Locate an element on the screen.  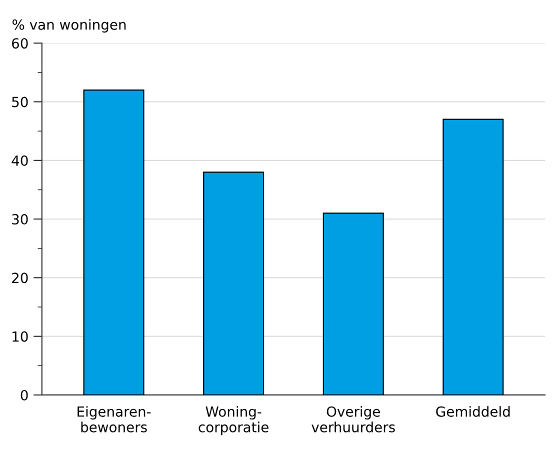
x-tick-label: Overige verhuurders is located at coordinates (353, 419).